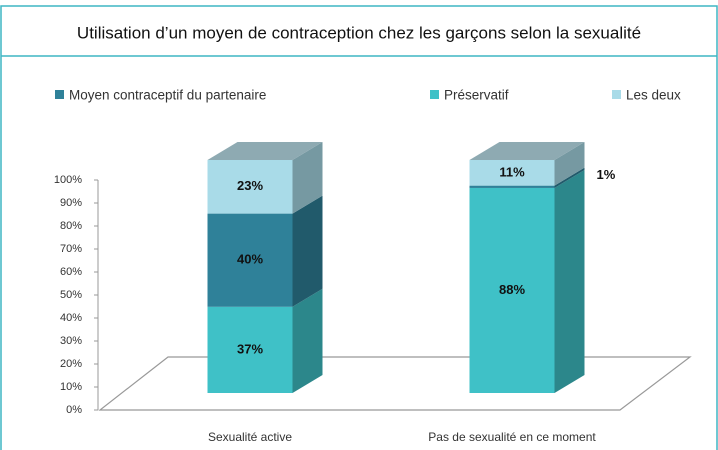 This screenshot has height=450, width=718. What do you see at coordinates (476, 95) in the screenshot?
I see `legend-label: Préservatif` at bounding box center [476, 95].